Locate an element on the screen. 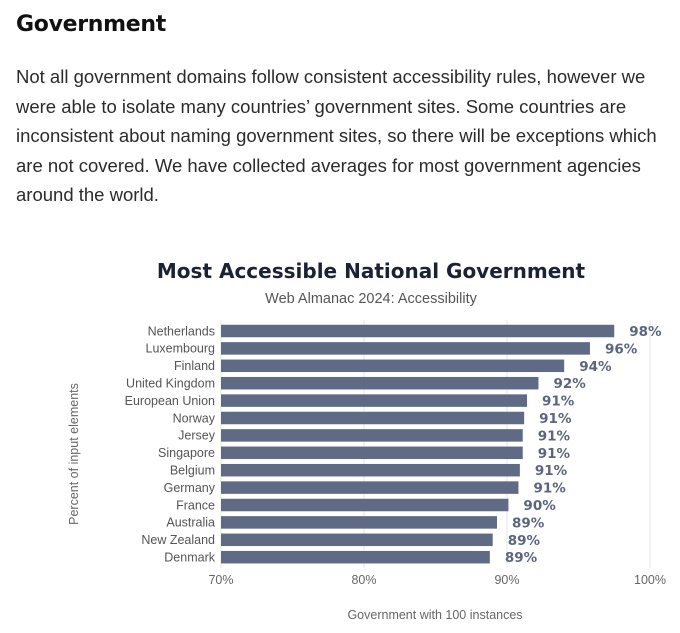 This screenshot has width=680, height=633. data-label: 94% is located at coordinates (595, 367).